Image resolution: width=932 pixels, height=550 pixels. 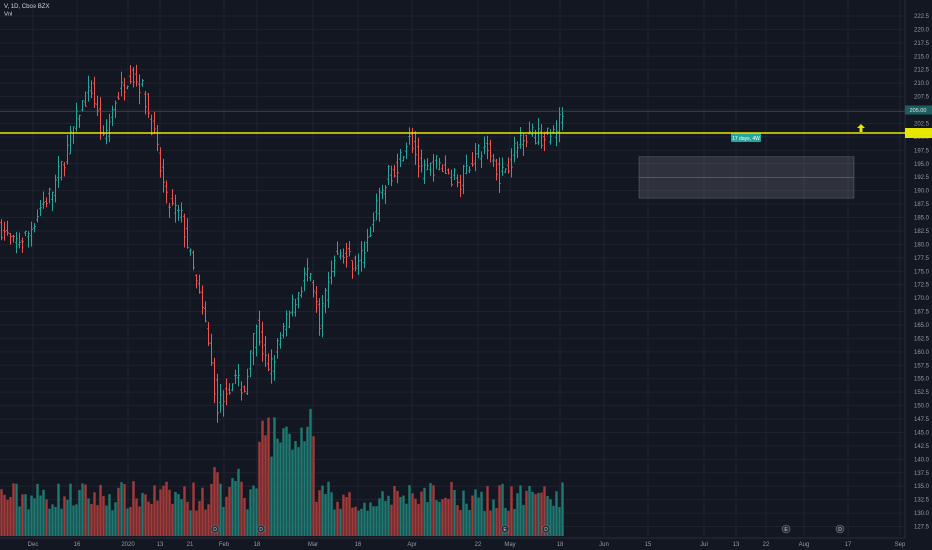 I want to click on chart-legend: V, 1D, Cboe BZX Vol, so click(x=26, y=11).